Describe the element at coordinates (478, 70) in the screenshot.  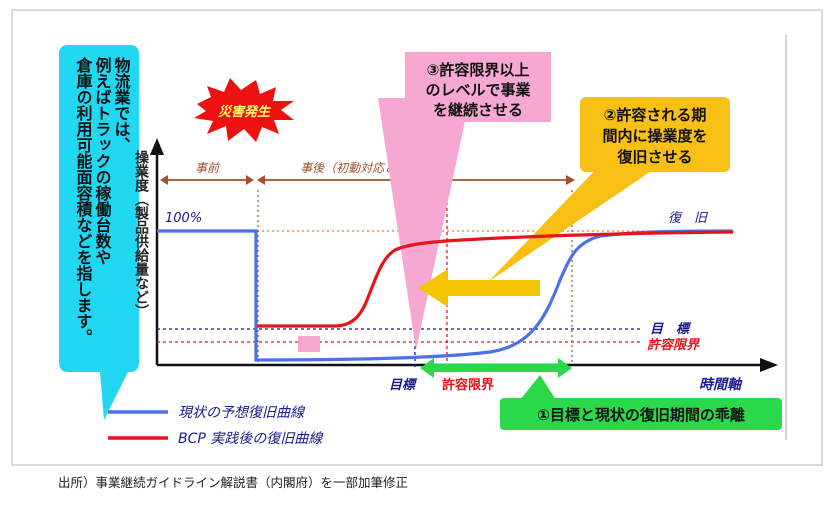
I see `callout3-line-1: ③許容限界以上` at that location.